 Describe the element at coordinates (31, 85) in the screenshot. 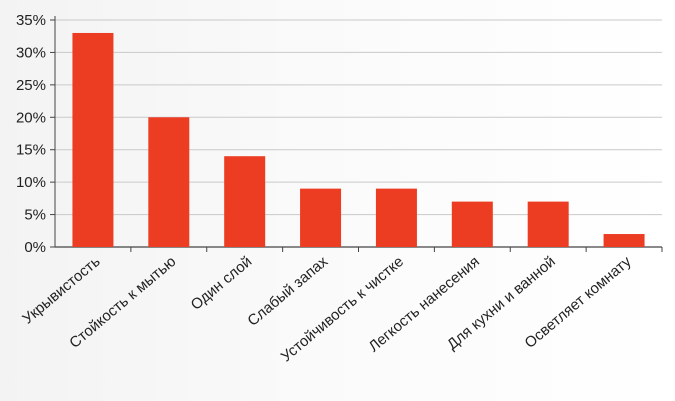

I see `y-tick-label: 25%` at that location.